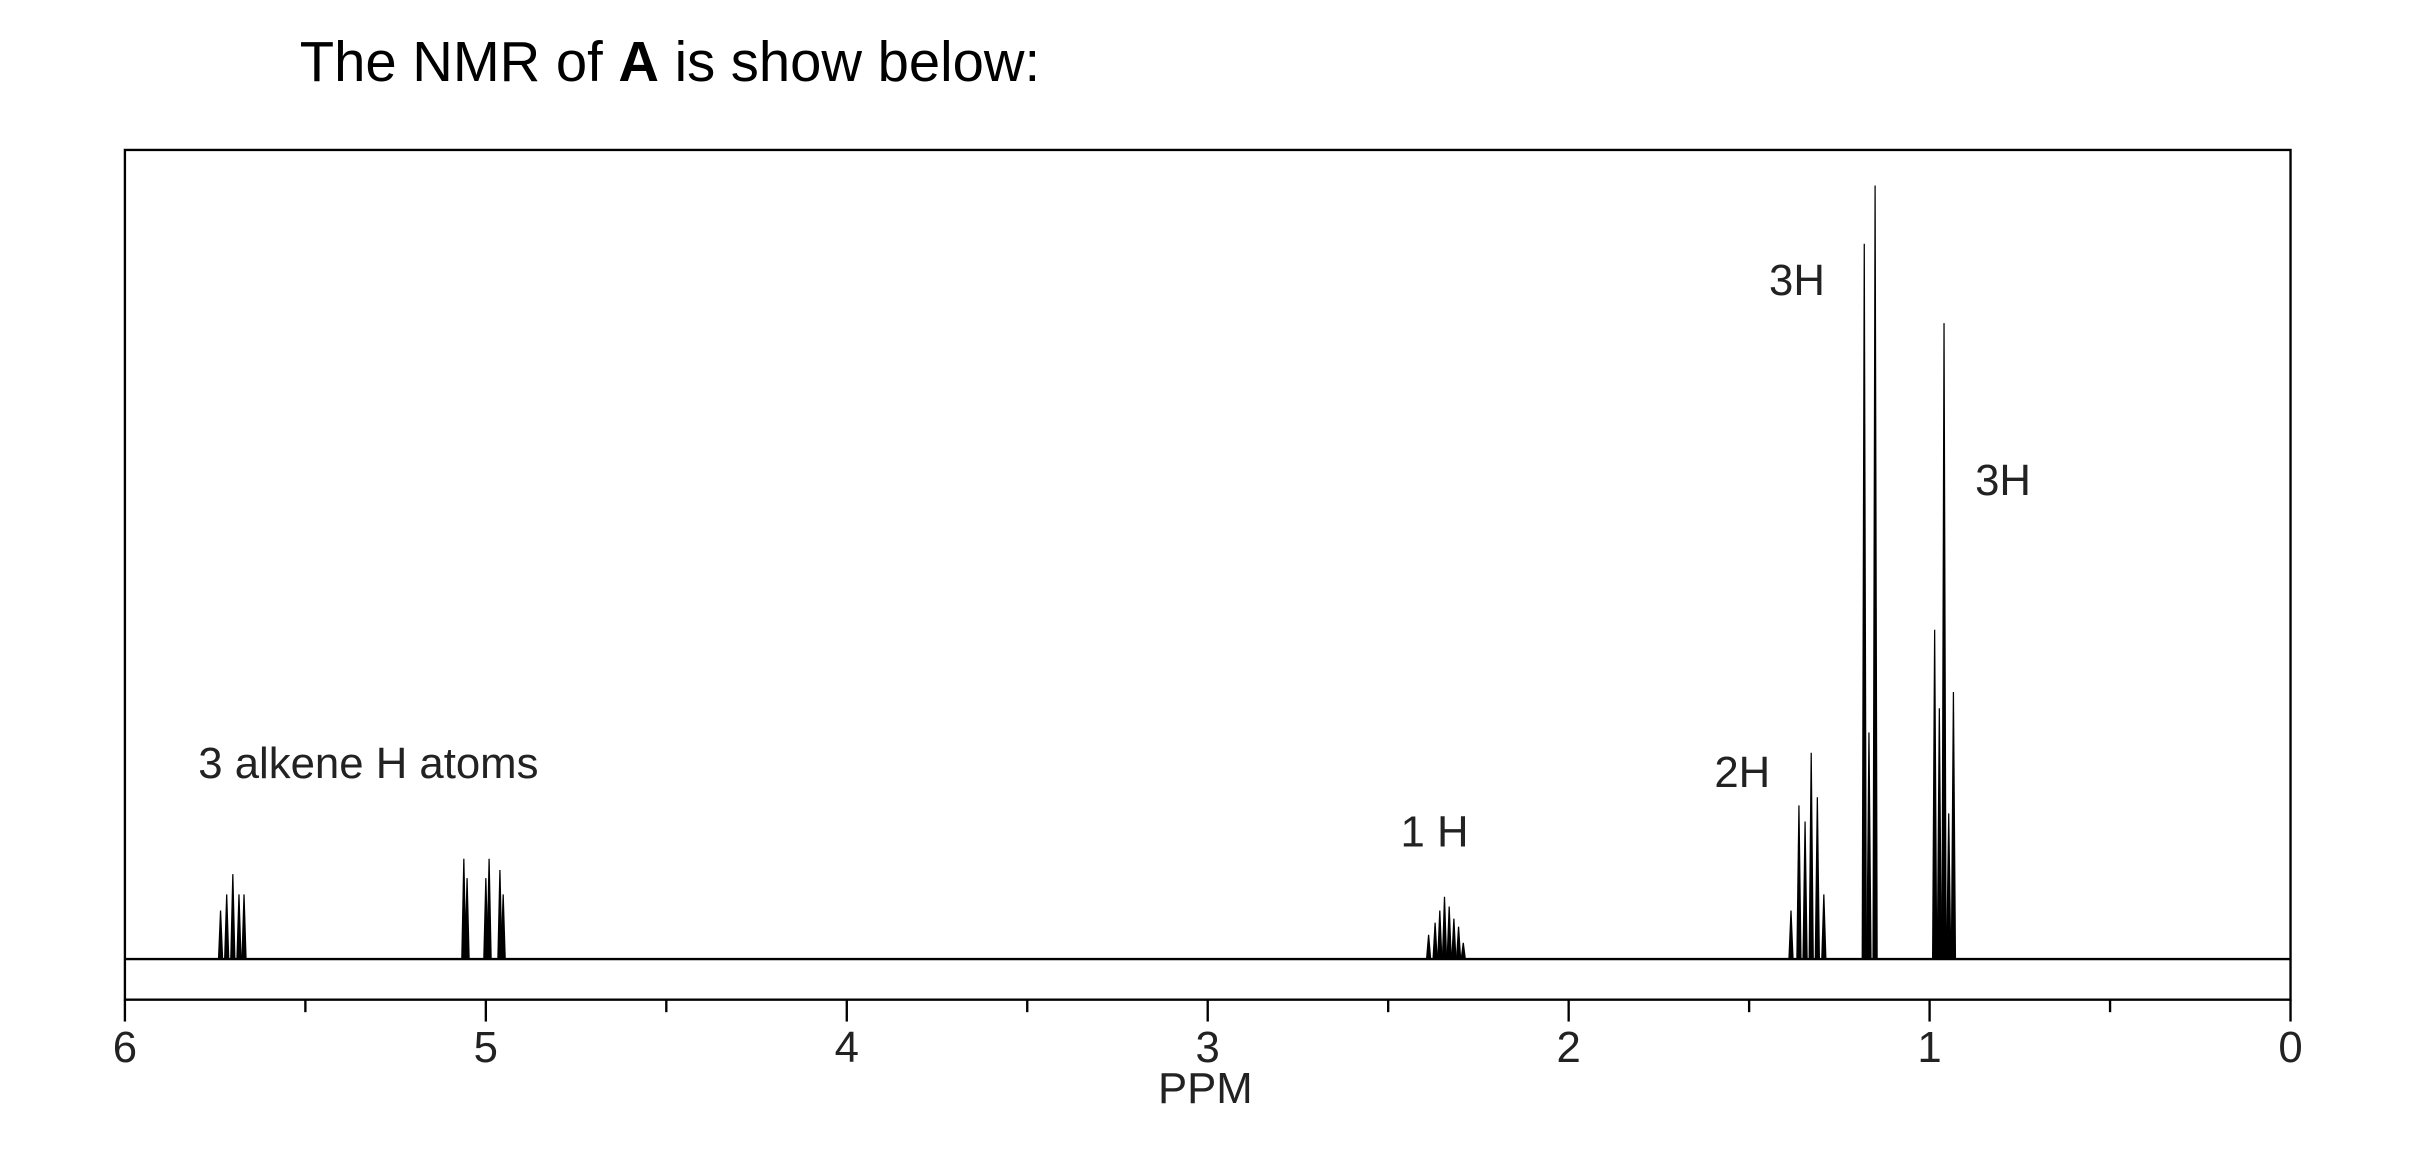 The image size is (2417, 1159). What do you see at coordinates (1568, 1047) in the screenshot?
I see `x-tick-label: 2` at bounding box center [1568, 1047].